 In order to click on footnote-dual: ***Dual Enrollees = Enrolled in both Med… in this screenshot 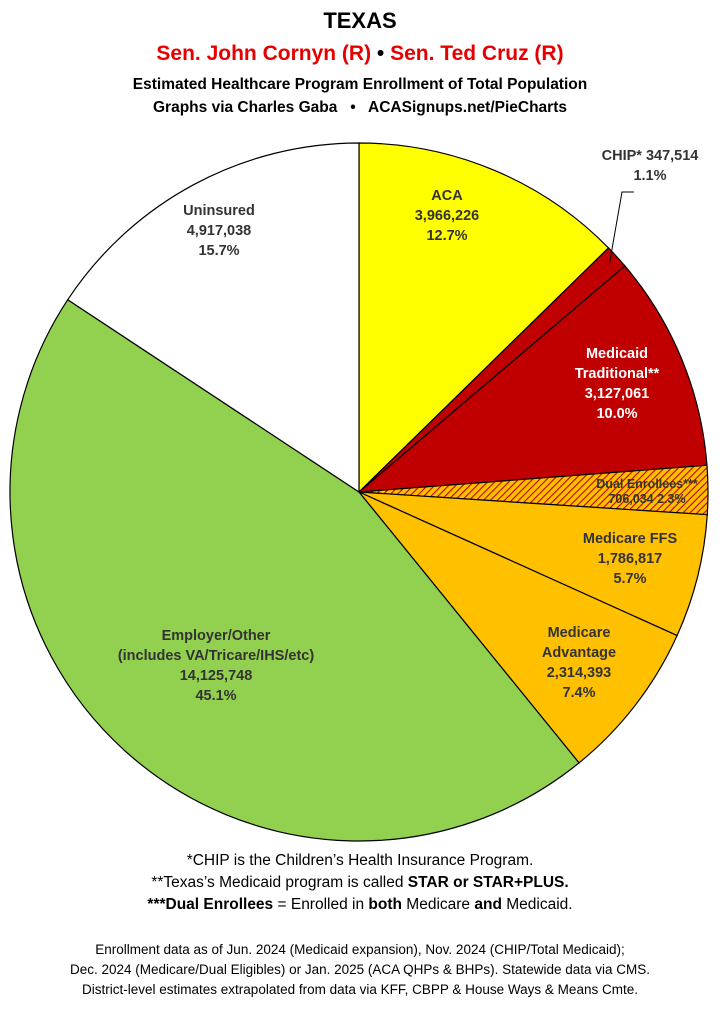, I will do `click(360, 905)`.